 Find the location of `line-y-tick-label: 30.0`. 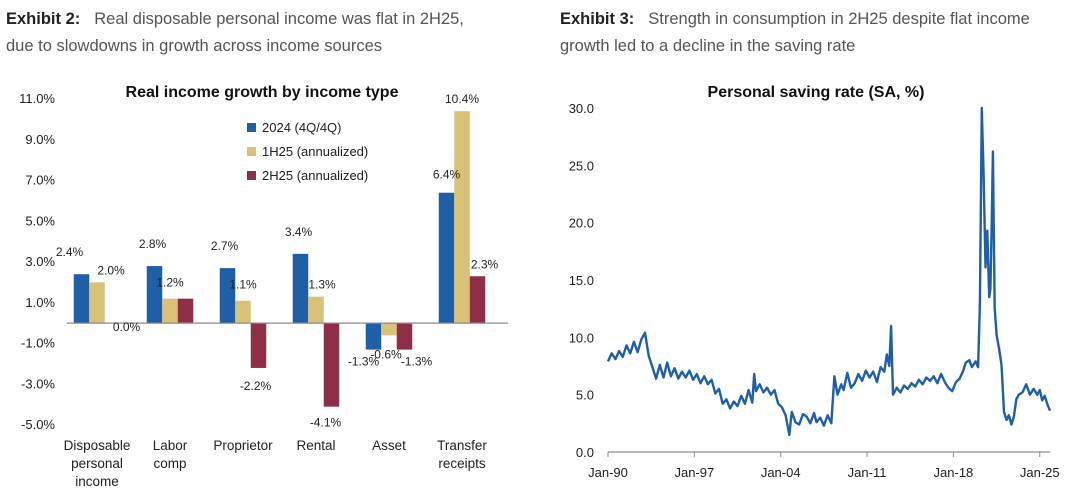

line-y-tick-label: 30.0 is located at coordinates (581, 108).